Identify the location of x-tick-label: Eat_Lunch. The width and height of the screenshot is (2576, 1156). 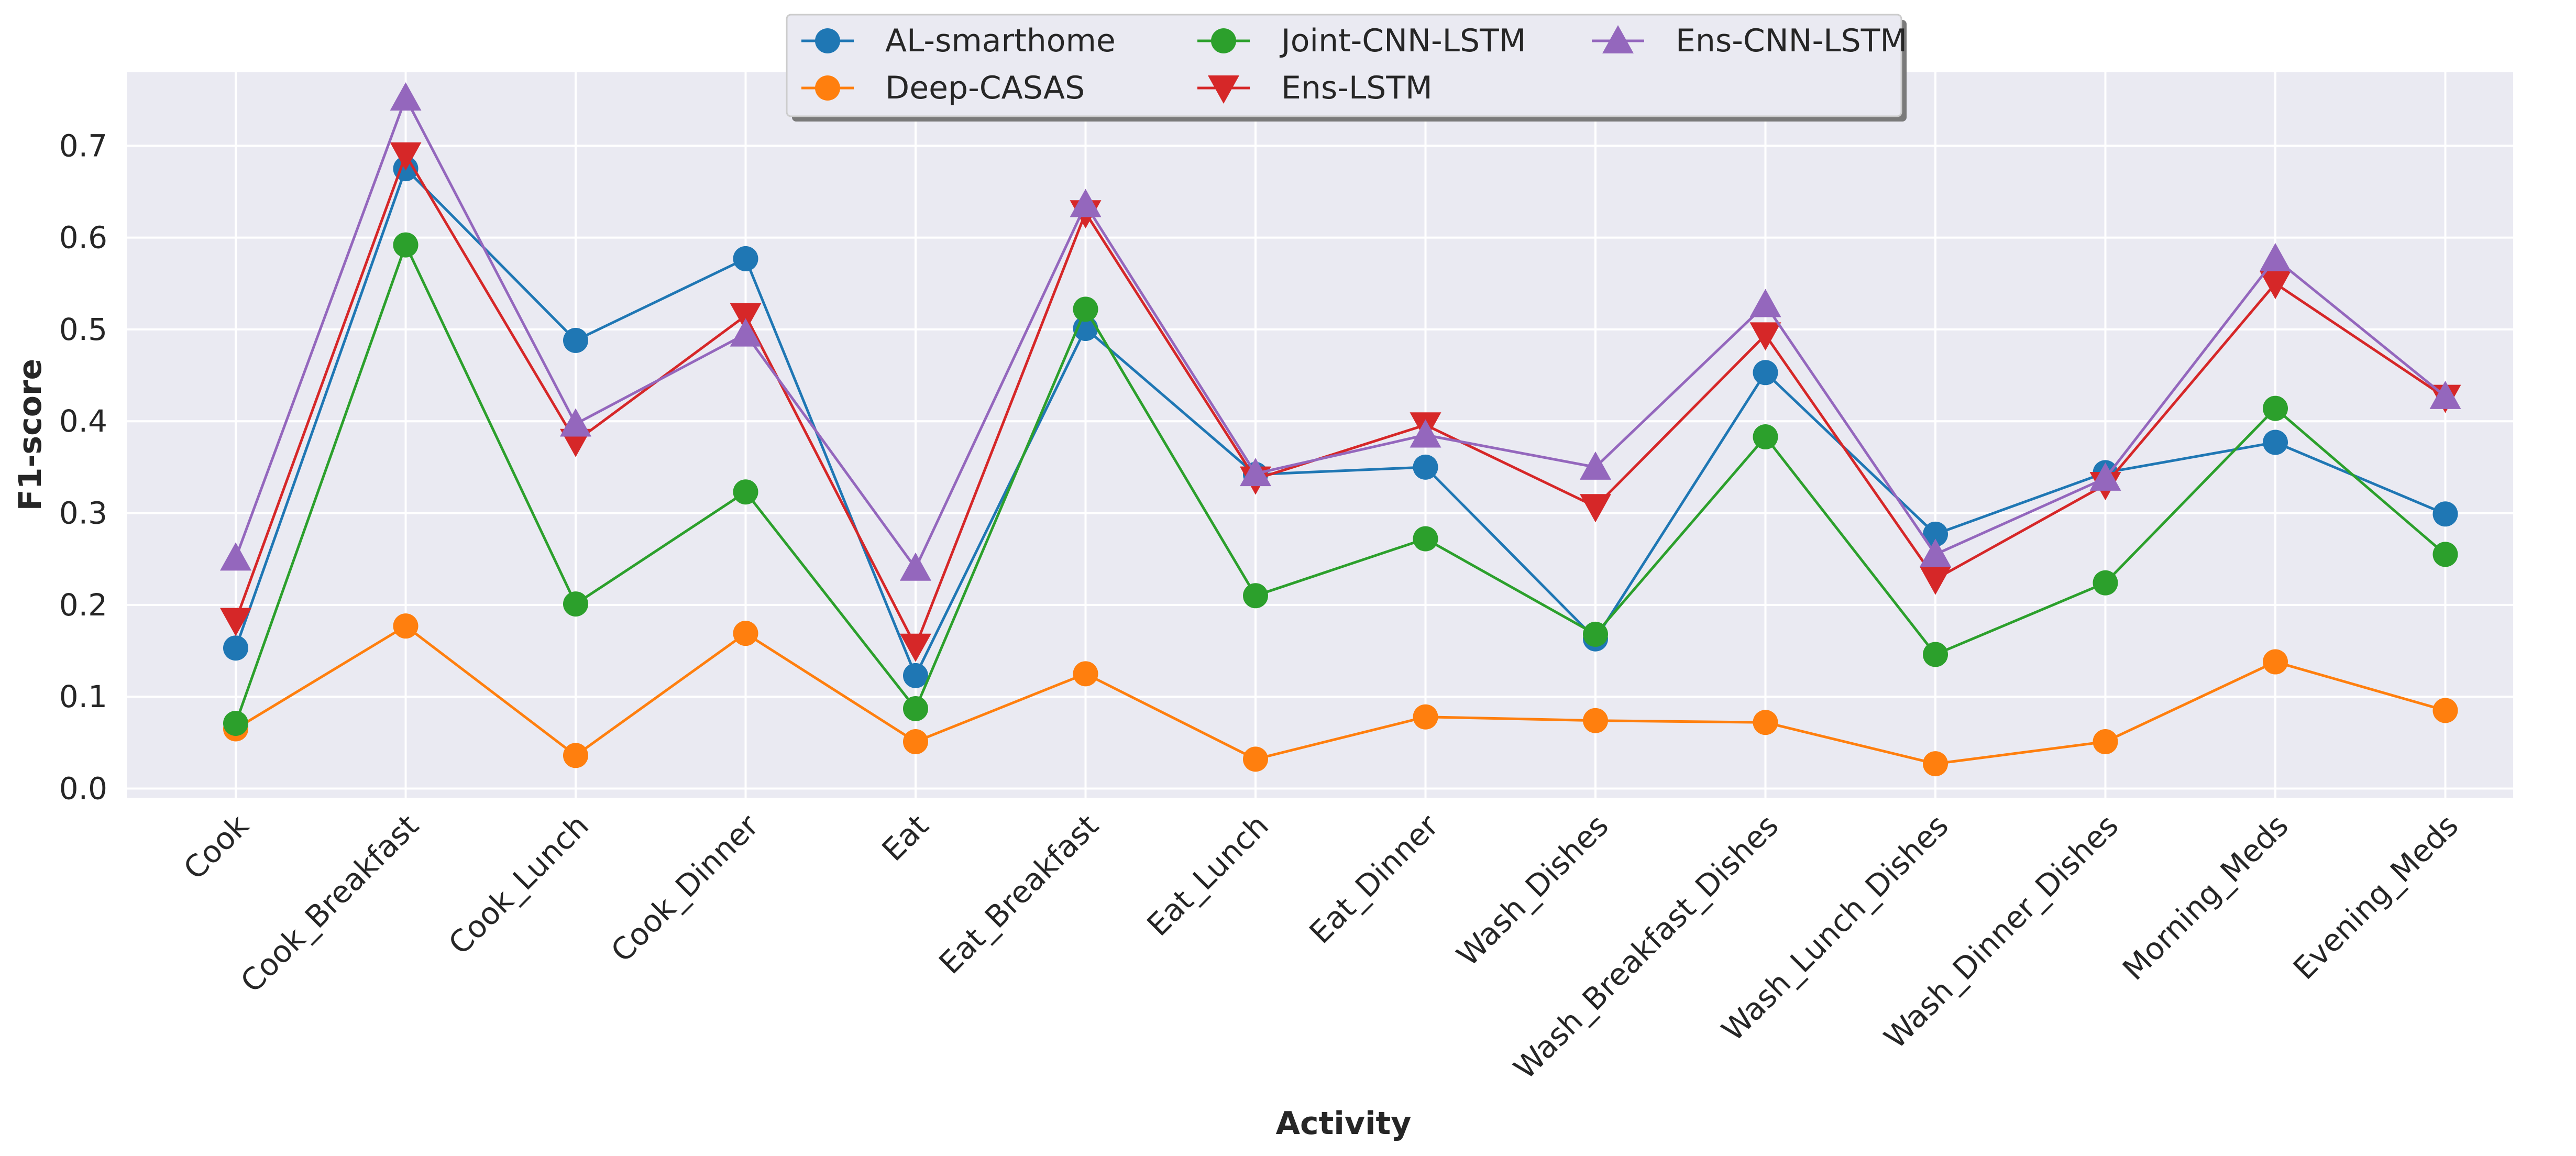
(1207, 875).